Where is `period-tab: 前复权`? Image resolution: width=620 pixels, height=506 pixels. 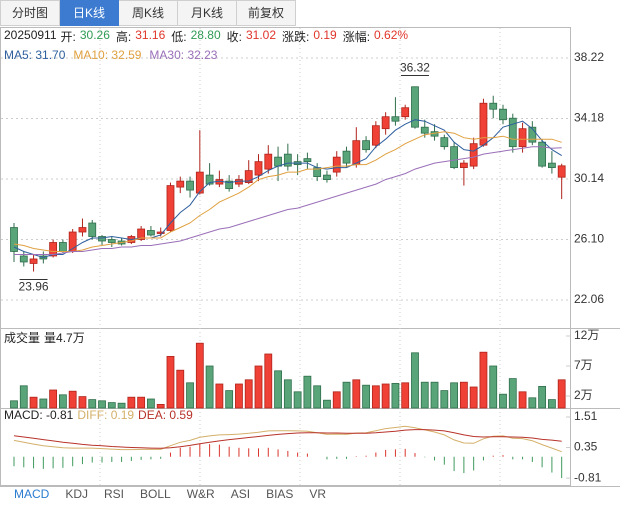
period-tab: 前复权 is located at coordinates (266, 13).